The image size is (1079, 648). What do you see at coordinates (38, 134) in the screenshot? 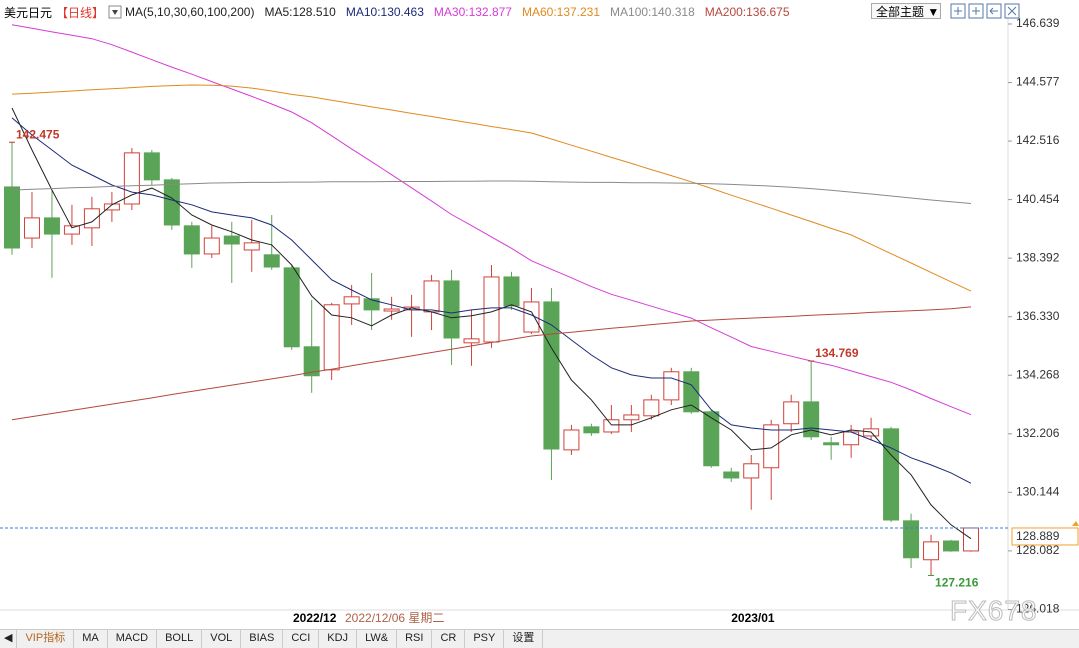
I see `annotation-label: 142.475` at bounding box center [38, 134].